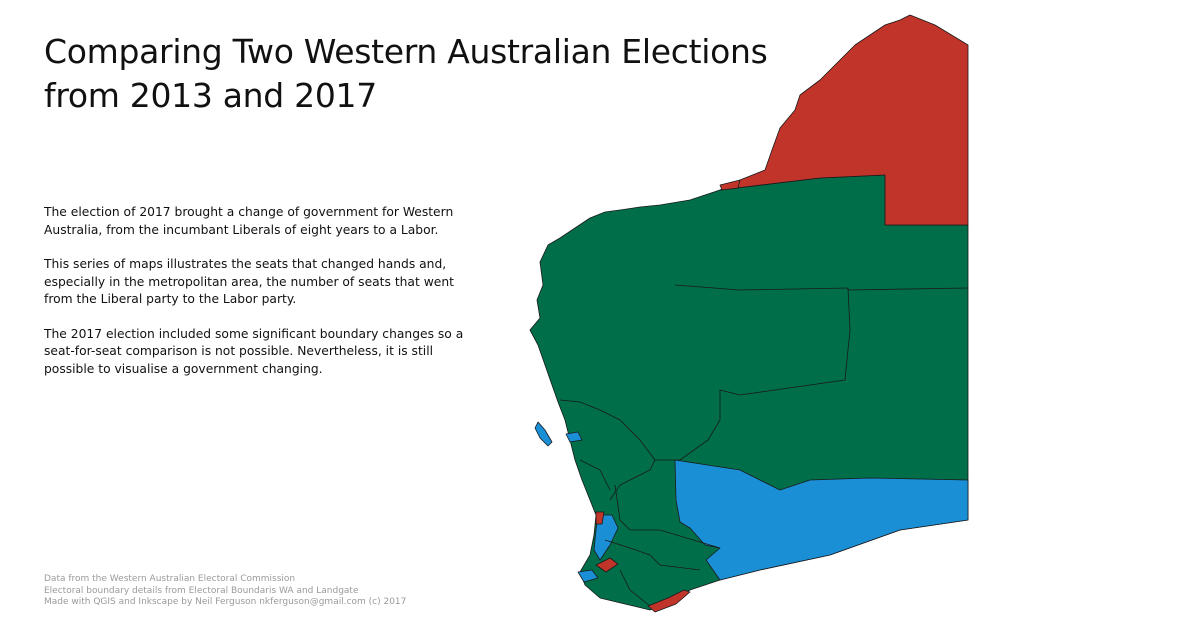  Describe the element at coordinates (588, 576) in the screenshot. I see `region-blue-southwest` at that location.